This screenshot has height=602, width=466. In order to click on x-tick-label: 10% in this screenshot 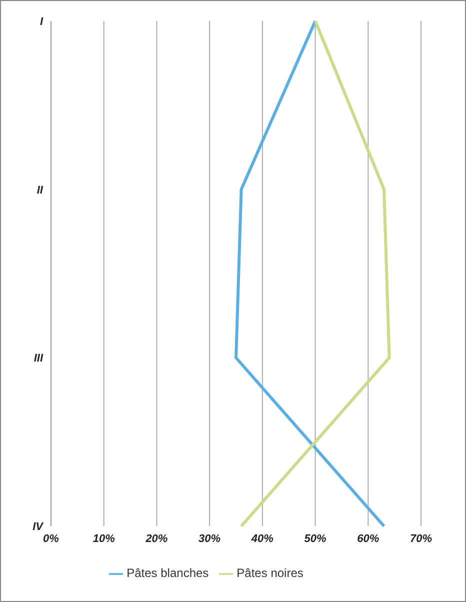, I will do `click(104, 538)`.